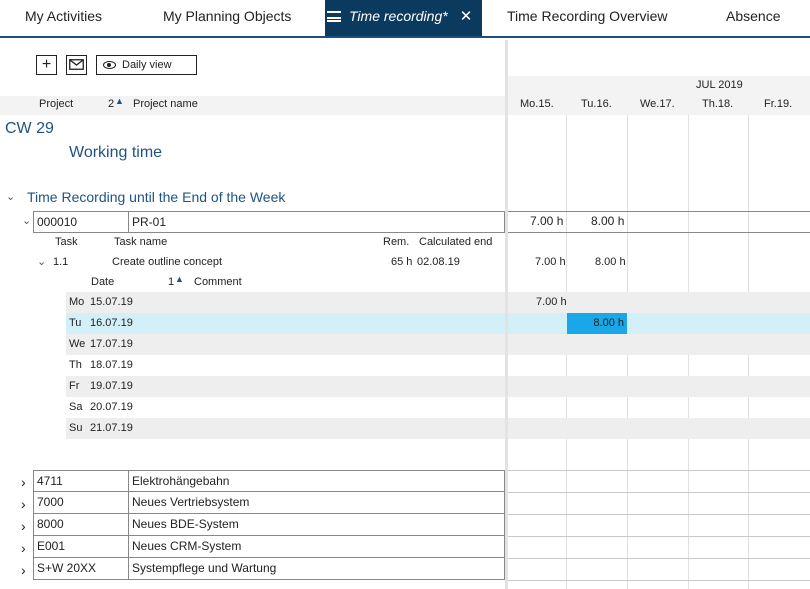 The width and height of the screenshot is (810, 589). What do you see at coordinates (111, 302) in the screenshot?
I see `date: 15.07.19` at bounding box center [111, 302].